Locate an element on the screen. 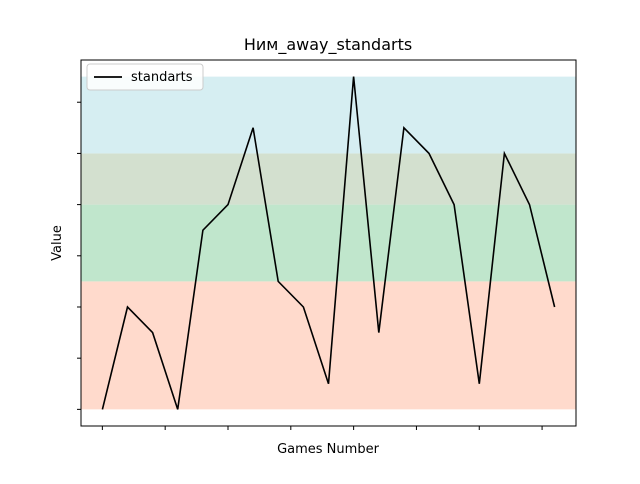 This screenshot has height=484, width=640. legend-label: standarts is located at coordinates (162, 77).